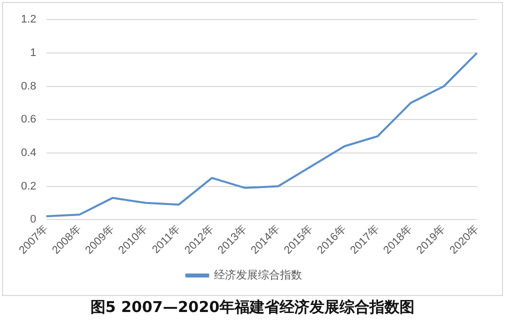  Describe the element at coordinates (252, 307) in the screenshot. I see `text: 图5 2007—2020年福建省经济发展综合指数图` at that location.